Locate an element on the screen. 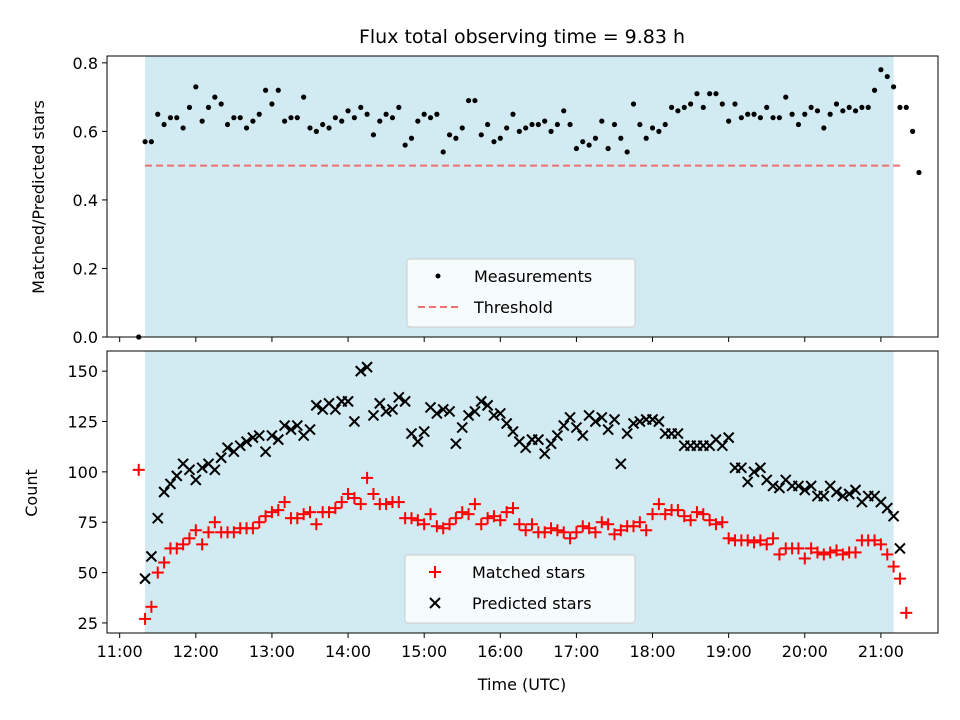 The width and height of the screenshot is (960, 720). x-tick-label: 15:00 is located at coordinates (424, 651).